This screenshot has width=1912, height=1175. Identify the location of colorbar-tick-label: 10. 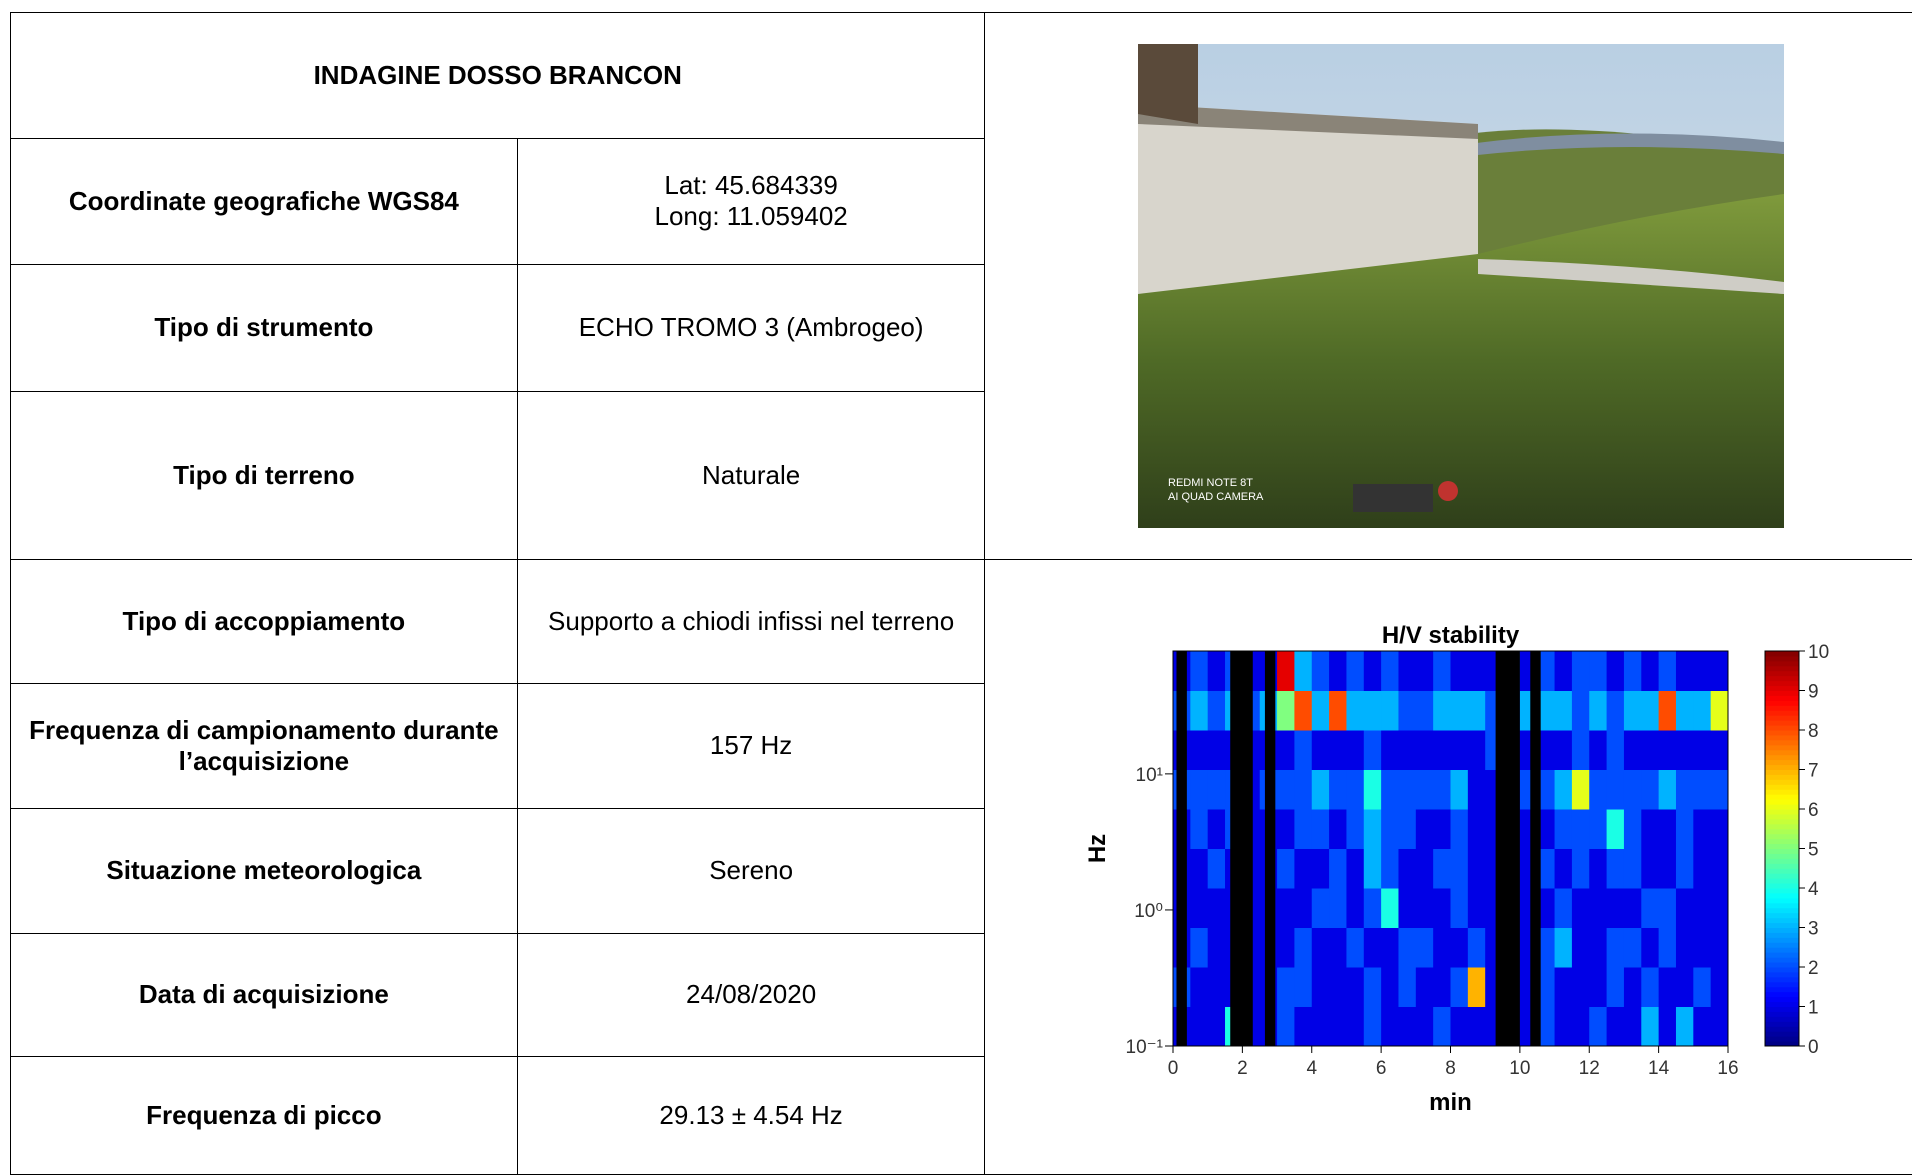
(1818, 652).